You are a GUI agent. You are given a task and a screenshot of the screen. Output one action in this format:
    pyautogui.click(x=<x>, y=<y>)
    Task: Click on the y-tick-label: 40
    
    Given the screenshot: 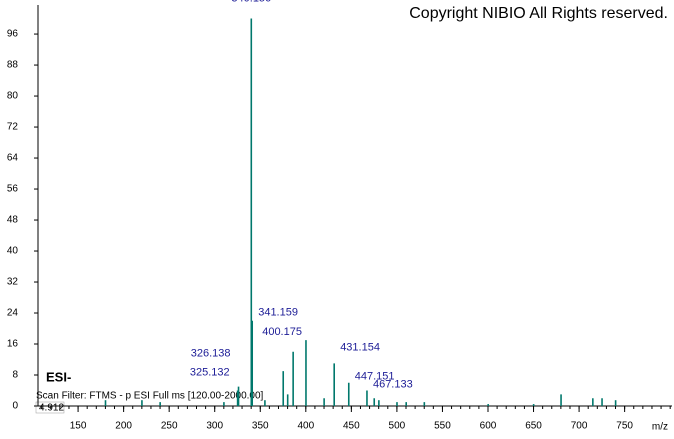 What is the action you would take?
    pyautogui.click(x=13, y=251)
    